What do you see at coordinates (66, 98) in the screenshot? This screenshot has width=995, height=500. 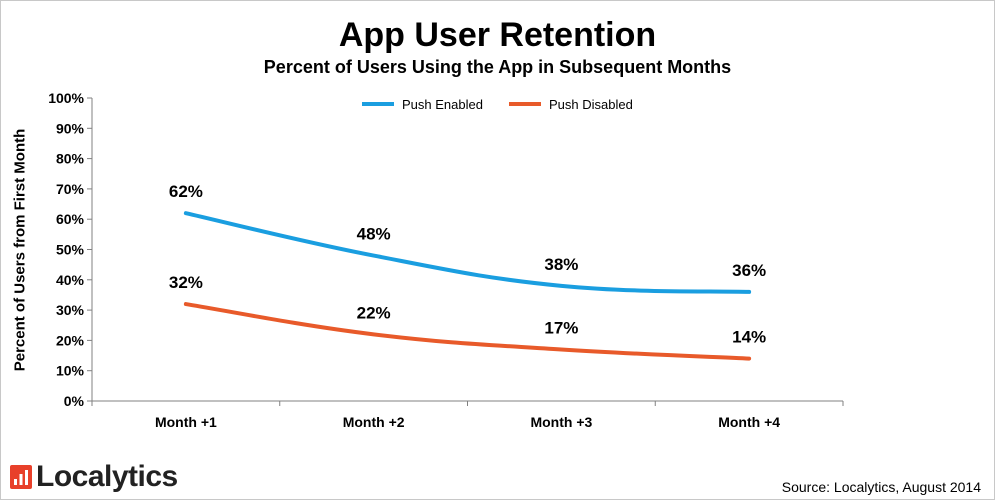 I see `y-tick-label: 100%` at bounding box center [66, 98].